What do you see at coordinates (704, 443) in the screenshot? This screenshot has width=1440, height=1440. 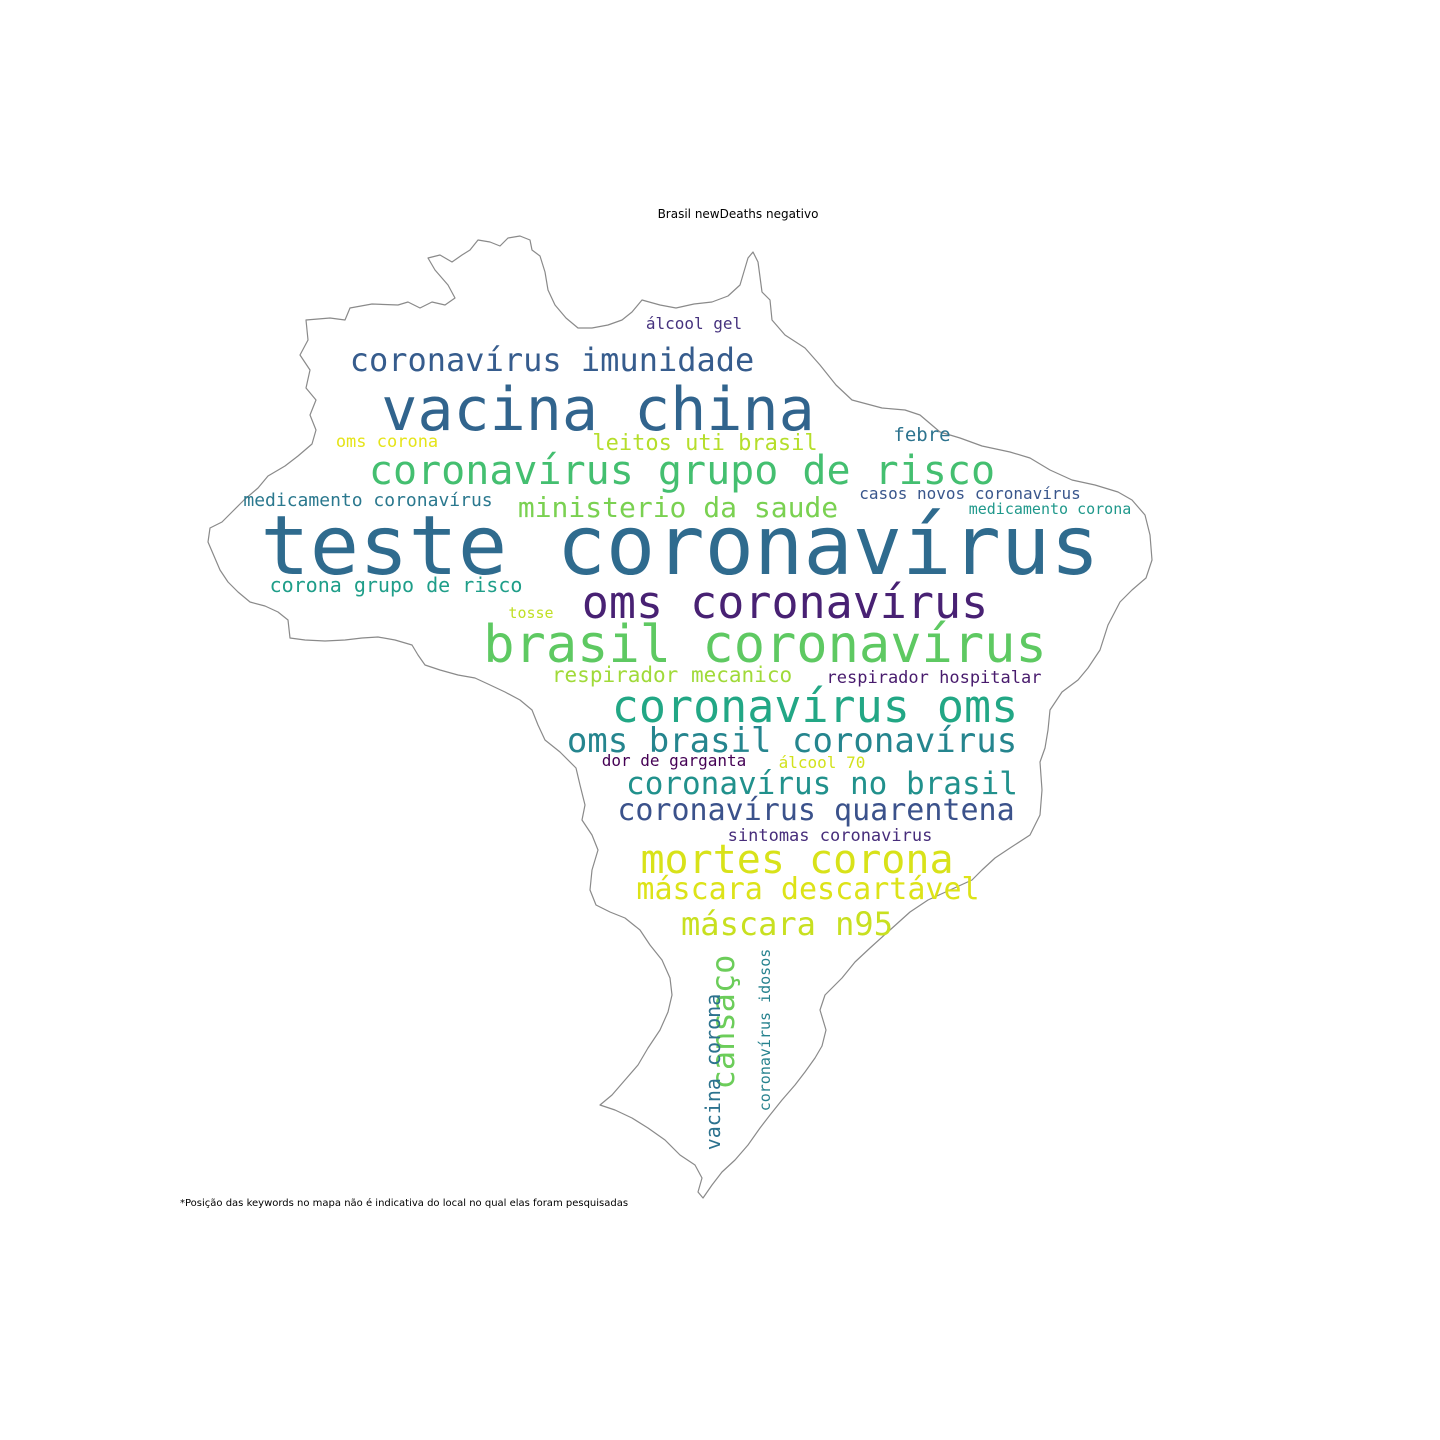 I see `word-leitos-uti-brasil: leitos uti brasil` at bounding box center [704, 443].